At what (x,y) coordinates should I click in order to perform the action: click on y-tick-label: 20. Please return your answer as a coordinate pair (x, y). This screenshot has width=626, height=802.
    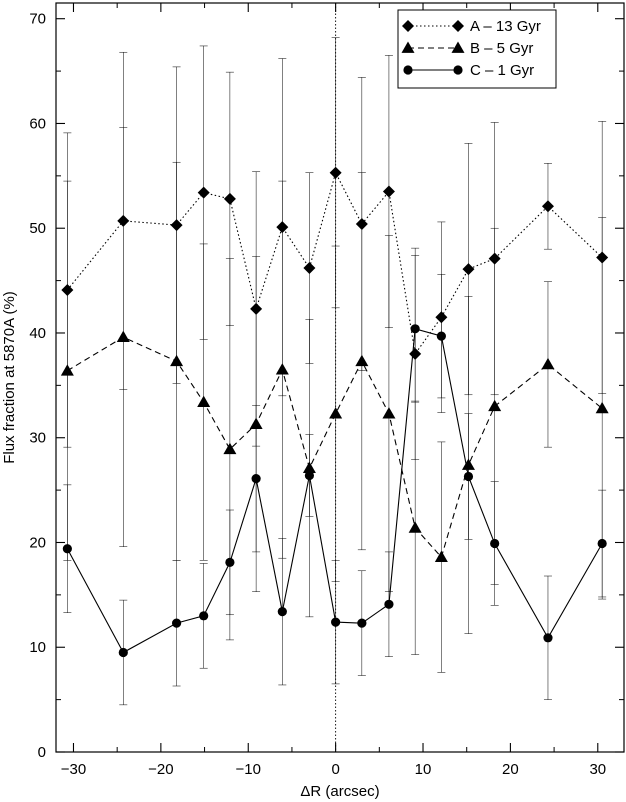
    Looking at the image, I should click on (37, 542).